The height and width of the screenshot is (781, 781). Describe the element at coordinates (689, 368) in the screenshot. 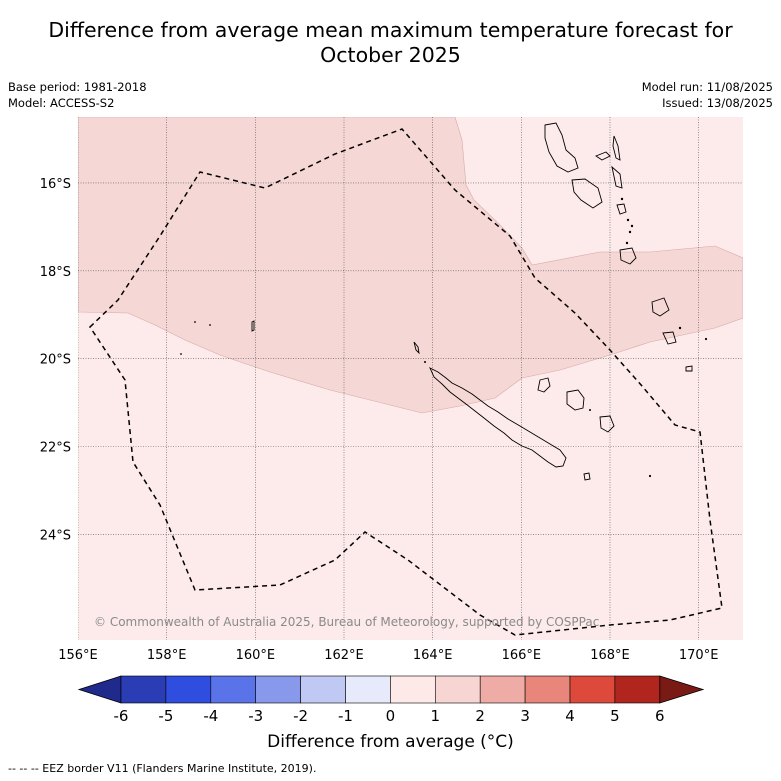

I see `aneityum-island` at that location.